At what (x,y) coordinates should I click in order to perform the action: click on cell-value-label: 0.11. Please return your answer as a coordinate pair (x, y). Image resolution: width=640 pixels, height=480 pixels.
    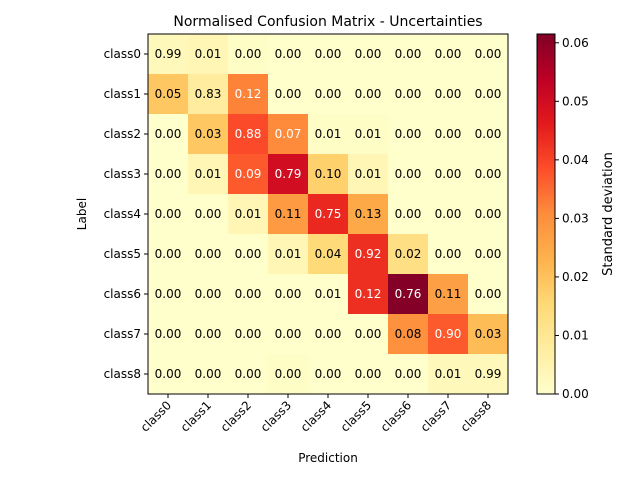
    Looking at the image, I should click on (448, 294).